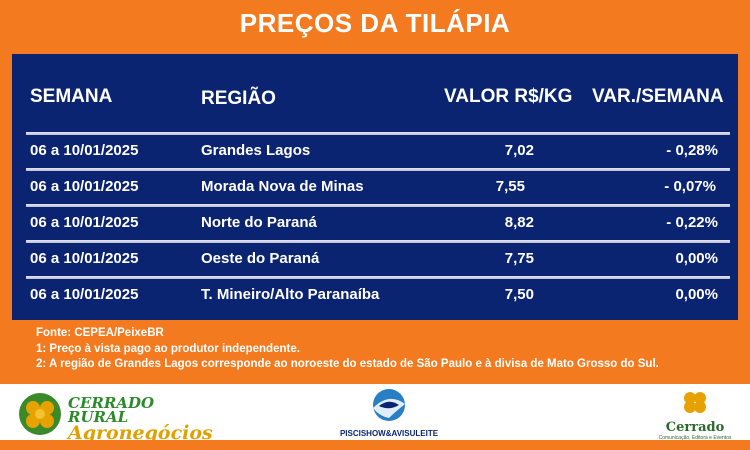 Image resolution: width=750 pixels, height=450 pixels. Describe the element at coordinates (519, 294) in the screenshot. I see `value-cell: 7,50` at that location.